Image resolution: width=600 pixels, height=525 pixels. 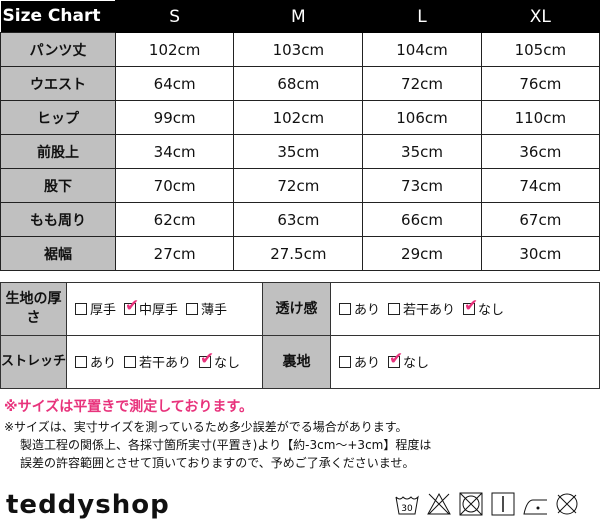 What do you see at coordinates (298, 219) in the screenshot?
I see `measurement-value: 63cm` at bounding box center [298, 219].